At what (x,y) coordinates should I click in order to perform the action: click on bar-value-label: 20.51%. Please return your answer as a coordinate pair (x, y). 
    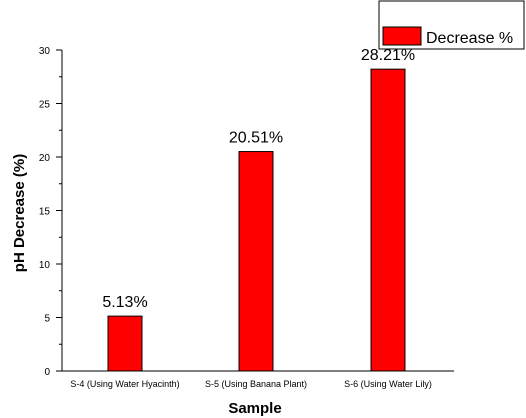
    Looking at the image, I should click on (256, 138).